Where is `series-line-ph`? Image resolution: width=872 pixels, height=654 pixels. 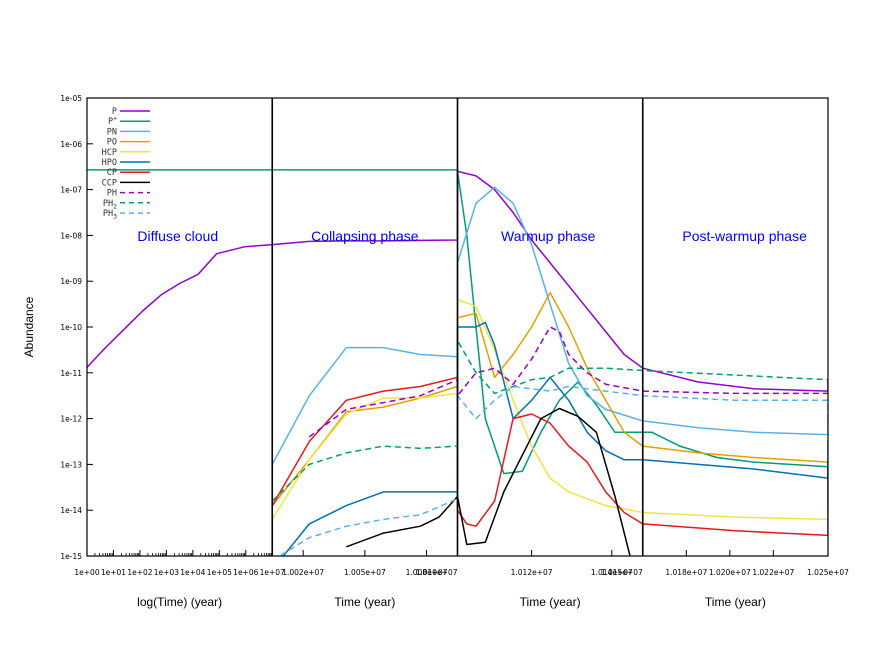 series-line-ph is located at coordinates (568, 382).